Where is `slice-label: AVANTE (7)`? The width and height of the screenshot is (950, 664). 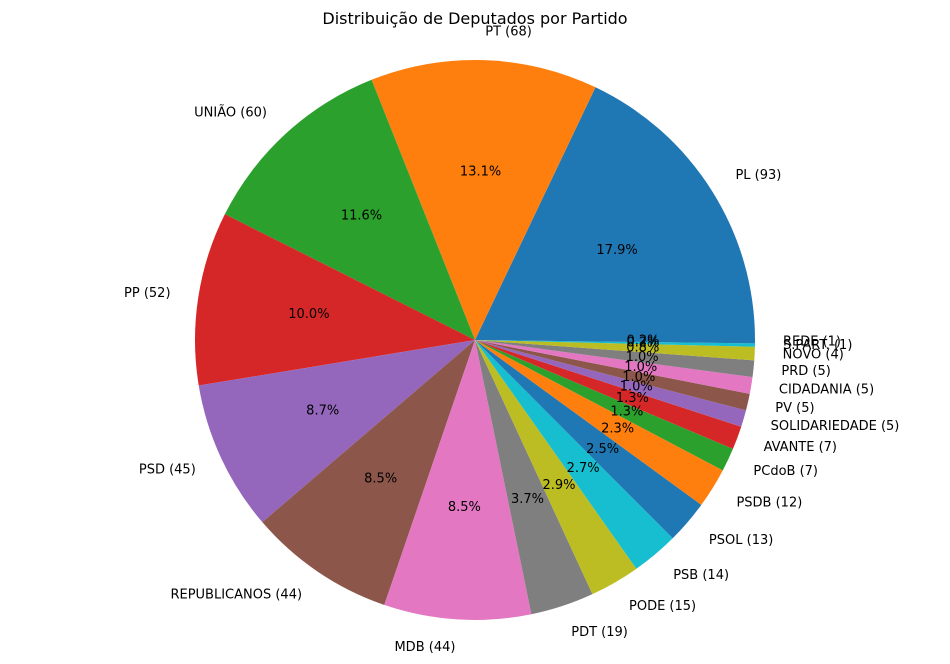 slice-label: AVANTE (7) is located at coordinates (800, 447).